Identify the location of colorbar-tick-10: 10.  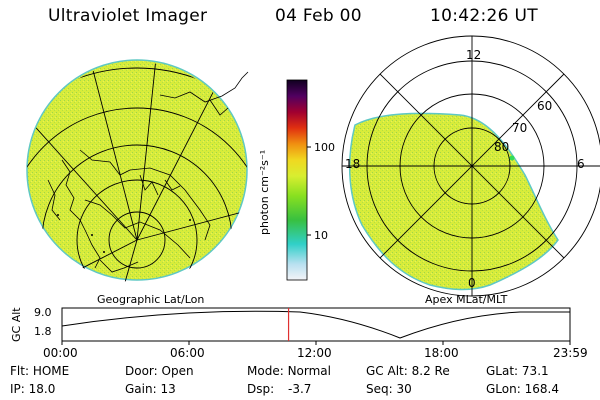
(321, 235).